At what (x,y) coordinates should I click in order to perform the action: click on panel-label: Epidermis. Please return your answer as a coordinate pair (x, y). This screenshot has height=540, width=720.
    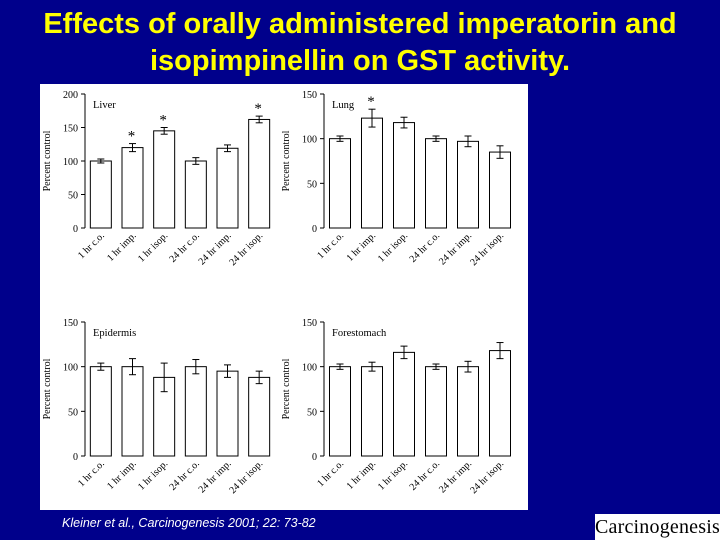
    Looking at the image, I should click on (114, 333).